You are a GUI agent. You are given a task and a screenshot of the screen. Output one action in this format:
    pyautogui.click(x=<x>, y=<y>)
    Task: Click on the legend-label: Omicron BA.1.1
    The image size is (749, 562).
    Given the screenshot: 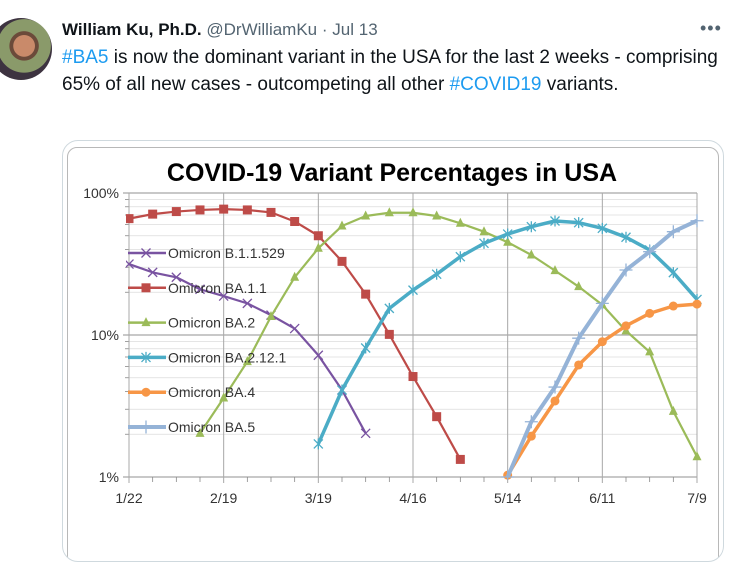 What is the action you would take?
    pyautogui.click(x=217, y=288)
    